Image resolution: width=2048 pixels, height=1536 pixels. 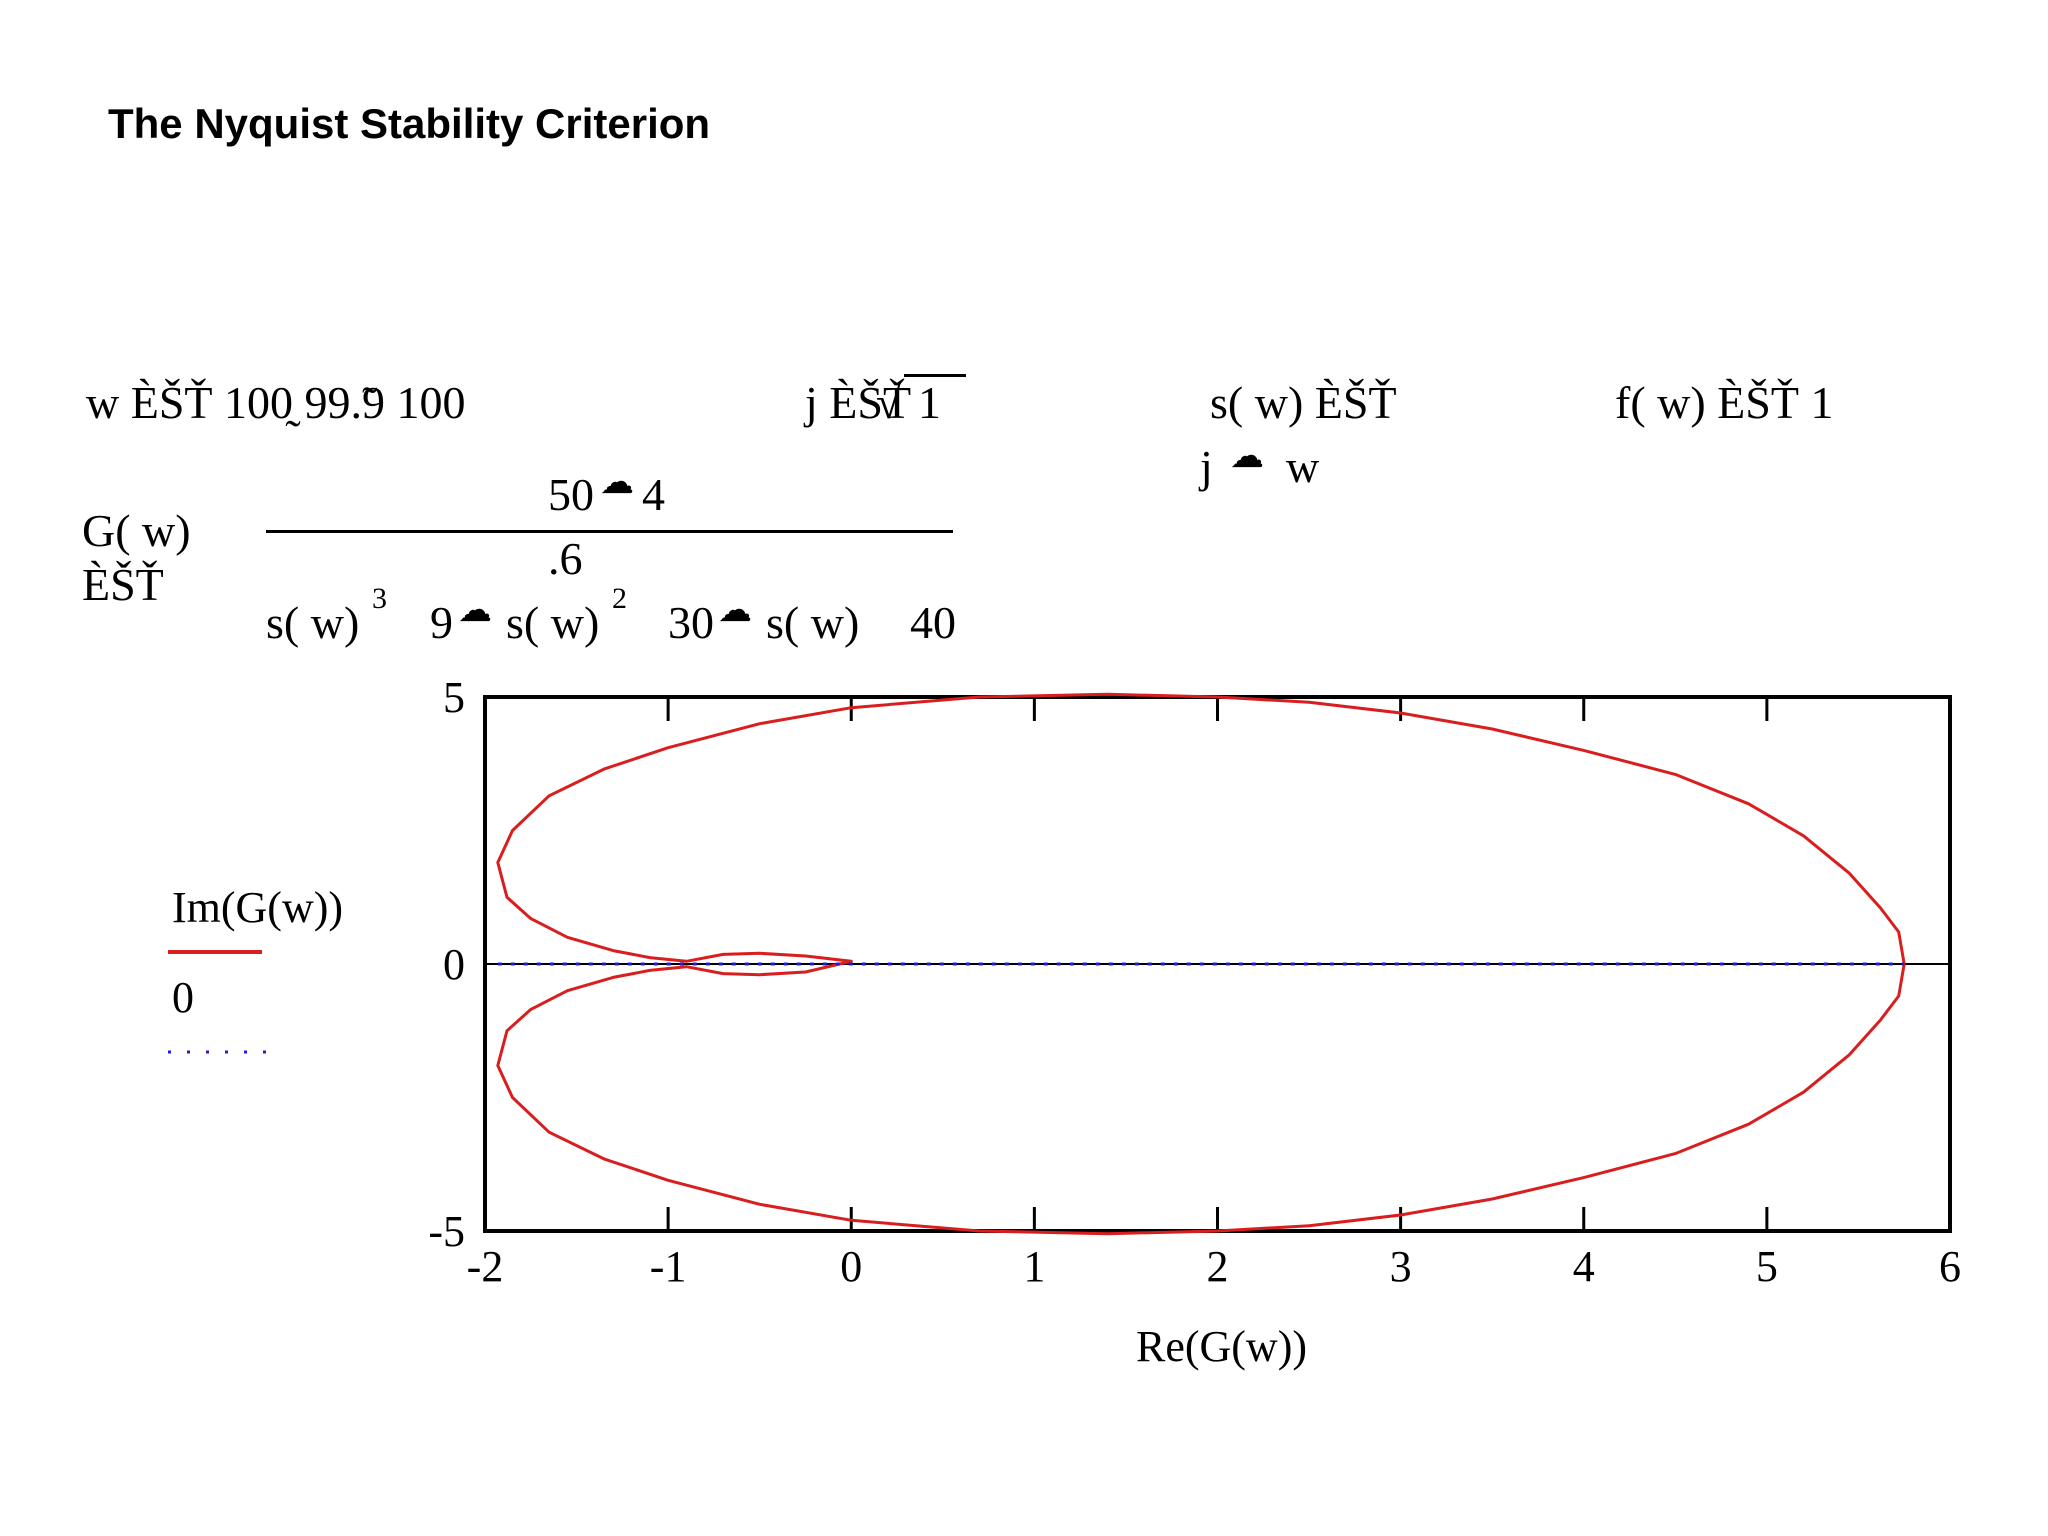 What do you see at coordinates (136, 530) in the screenshot?
I see `g-lhs: G( w)` at bounding box center [136, 530].